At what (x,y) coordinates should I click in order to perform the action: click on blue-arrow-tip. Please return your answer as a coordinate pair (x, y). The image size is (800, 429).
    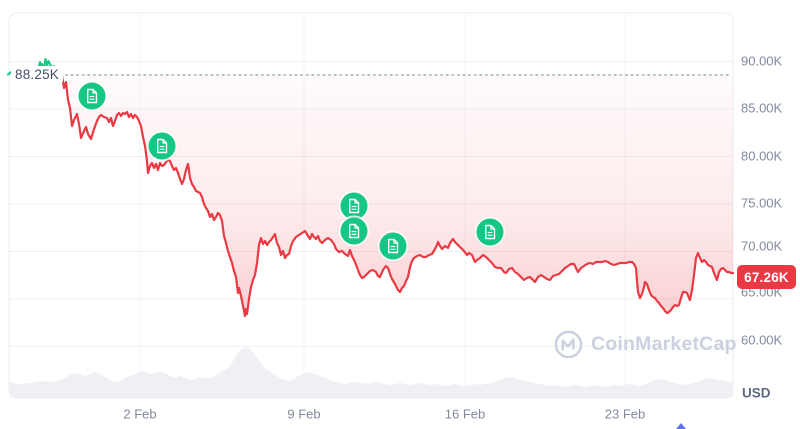
    Looking at the image, I should click on (681, 426).